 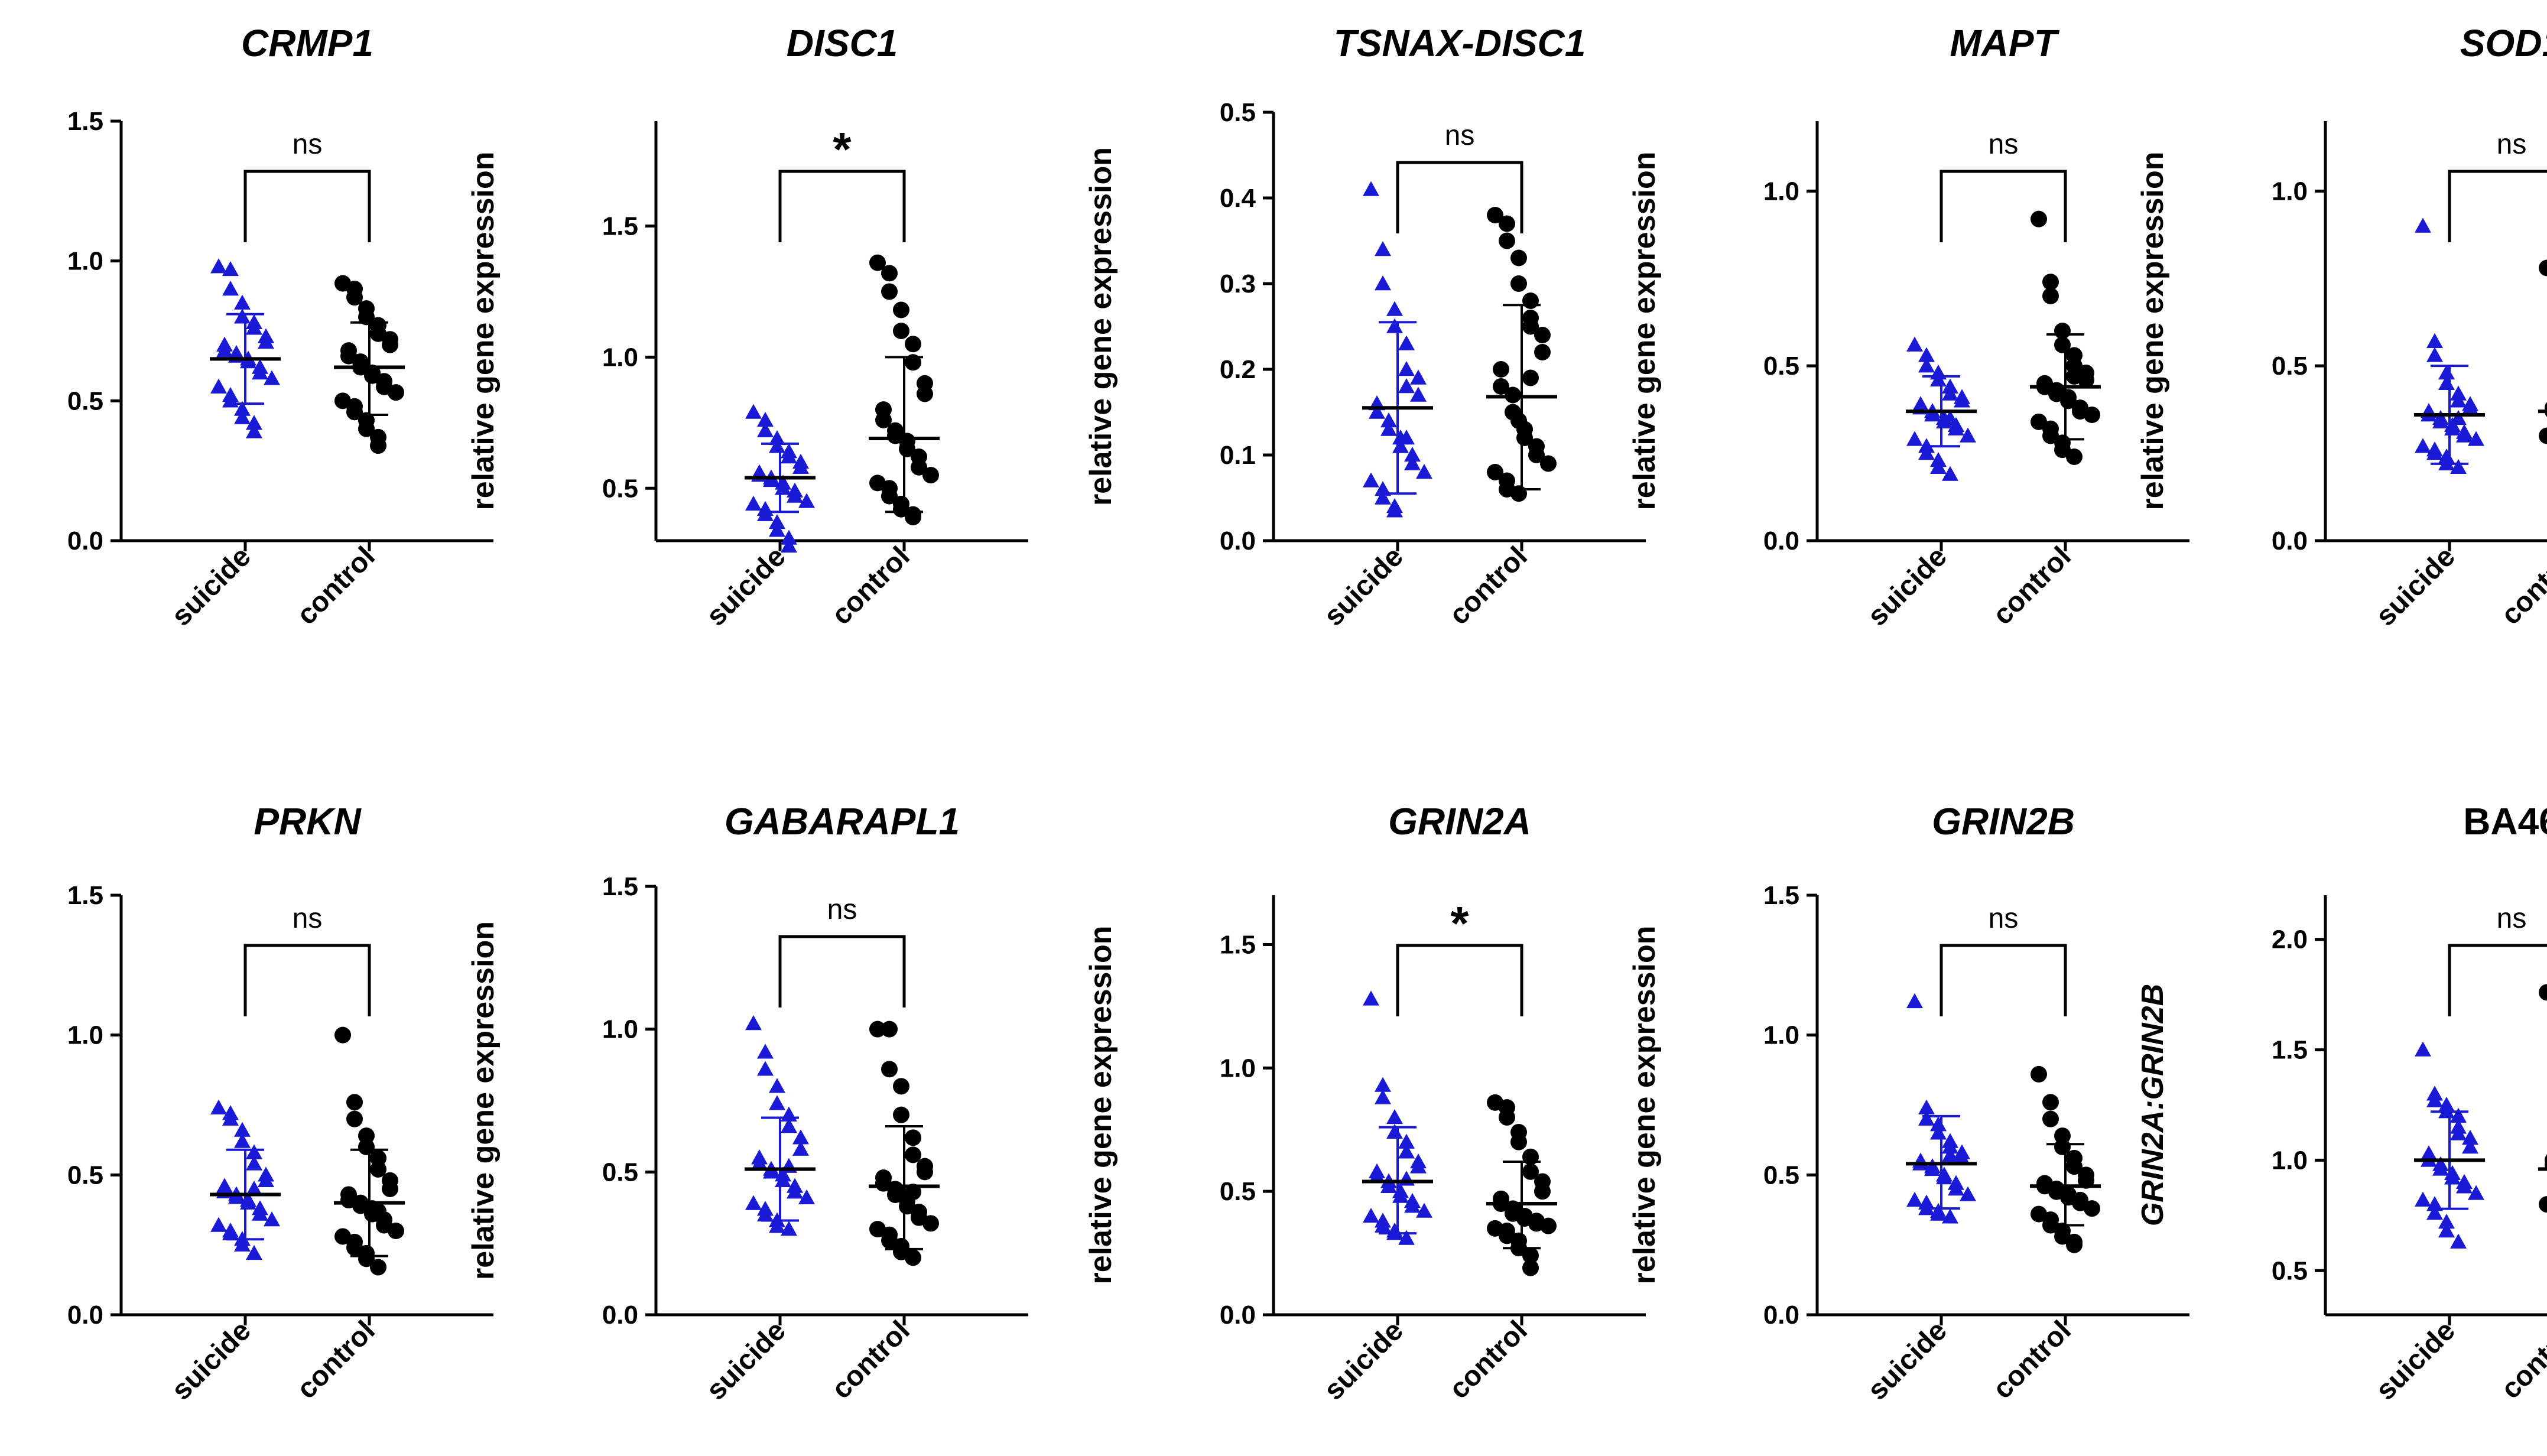 What do you see at coordinates (1238, 455) in the screenshot?
I see `y-tick-label: 0.1` at bounding box center [1238, 455].